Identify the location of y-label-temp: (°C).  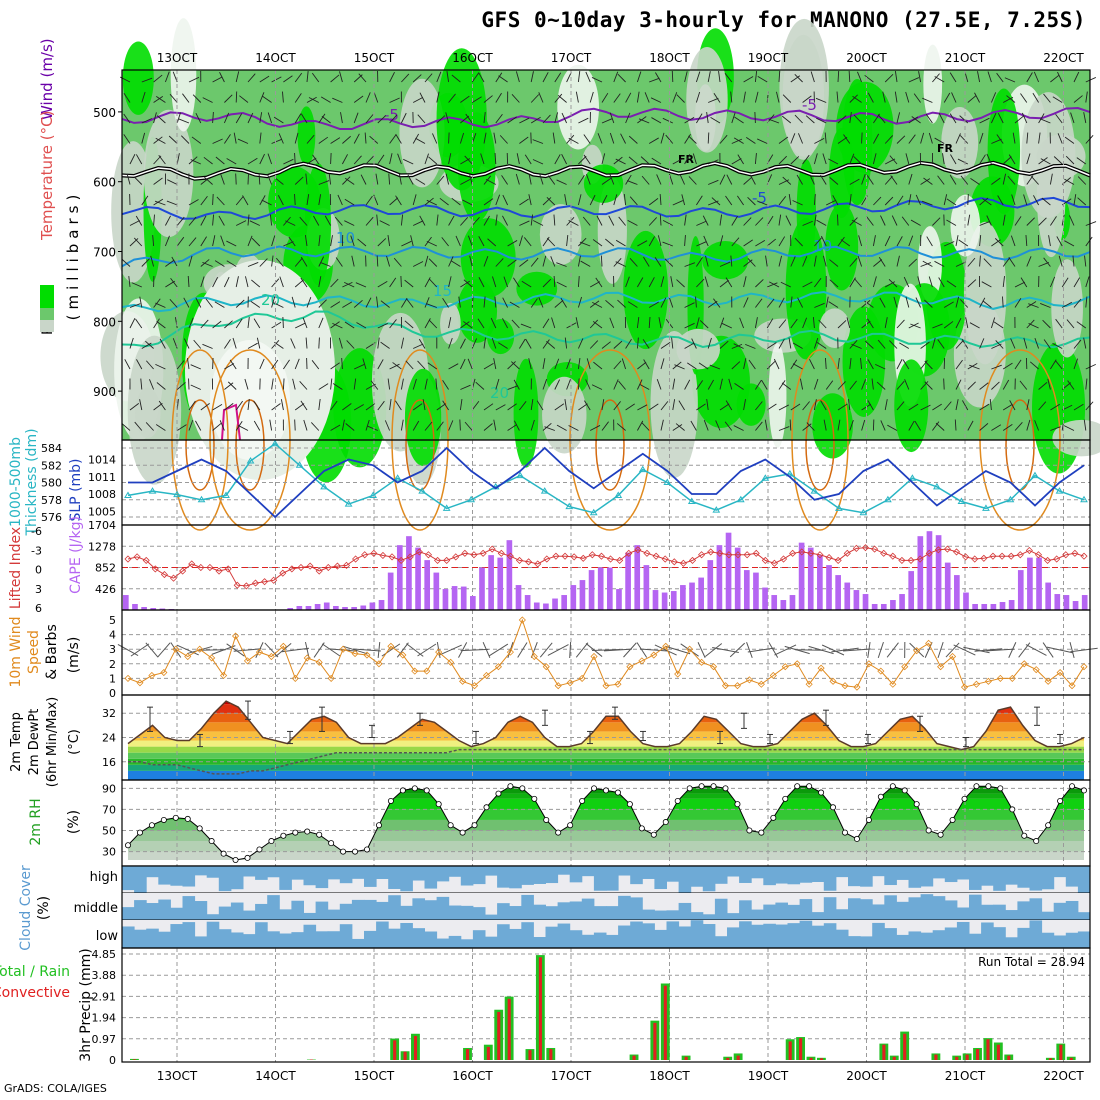
(74, 742).